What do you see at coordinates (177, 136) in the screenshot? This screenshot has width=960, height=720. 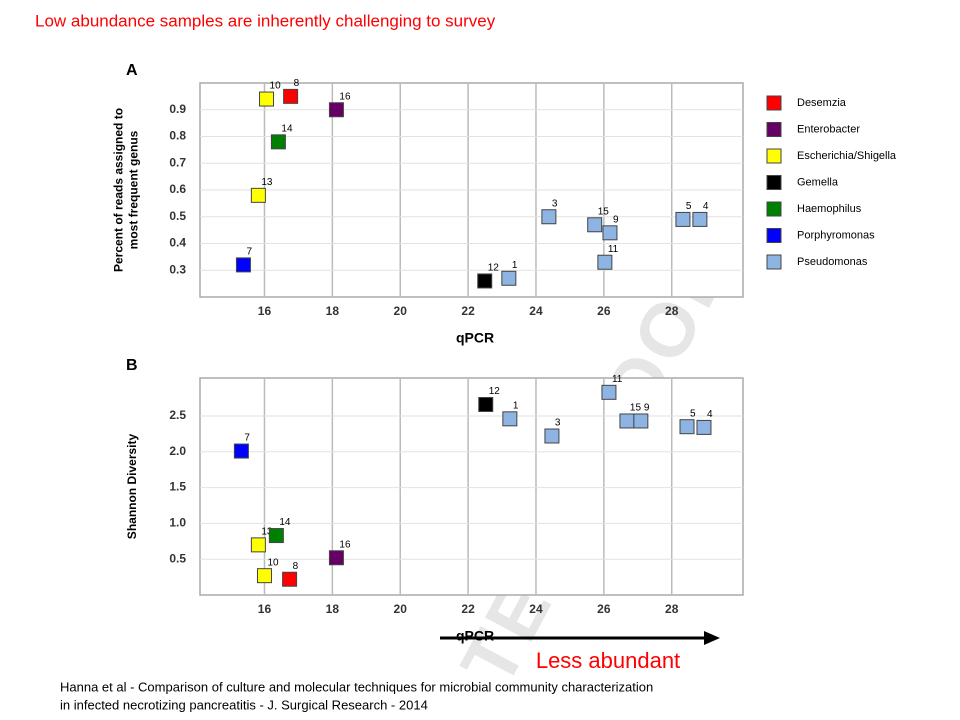 I see `y-tick-label: 0.8` at bounding box center [177, 136].